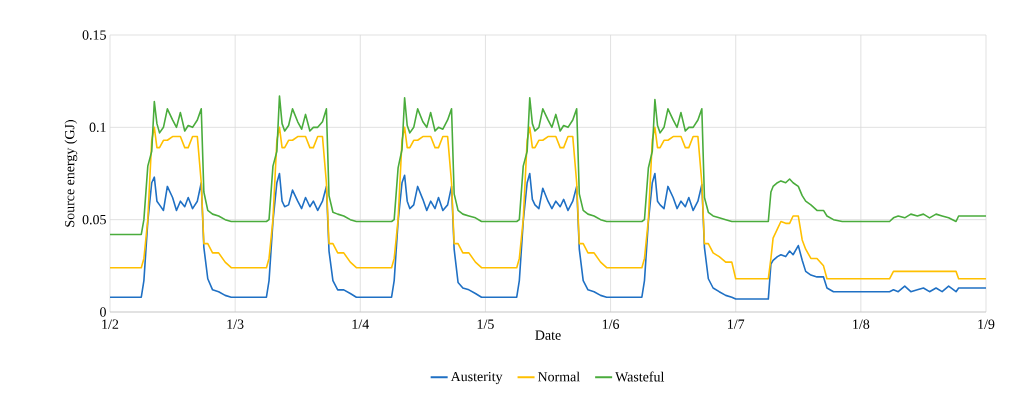 The width and height of the screenshot is (1011, 405). I want to click on y-tick-label: 0.1, so click(97, 127).